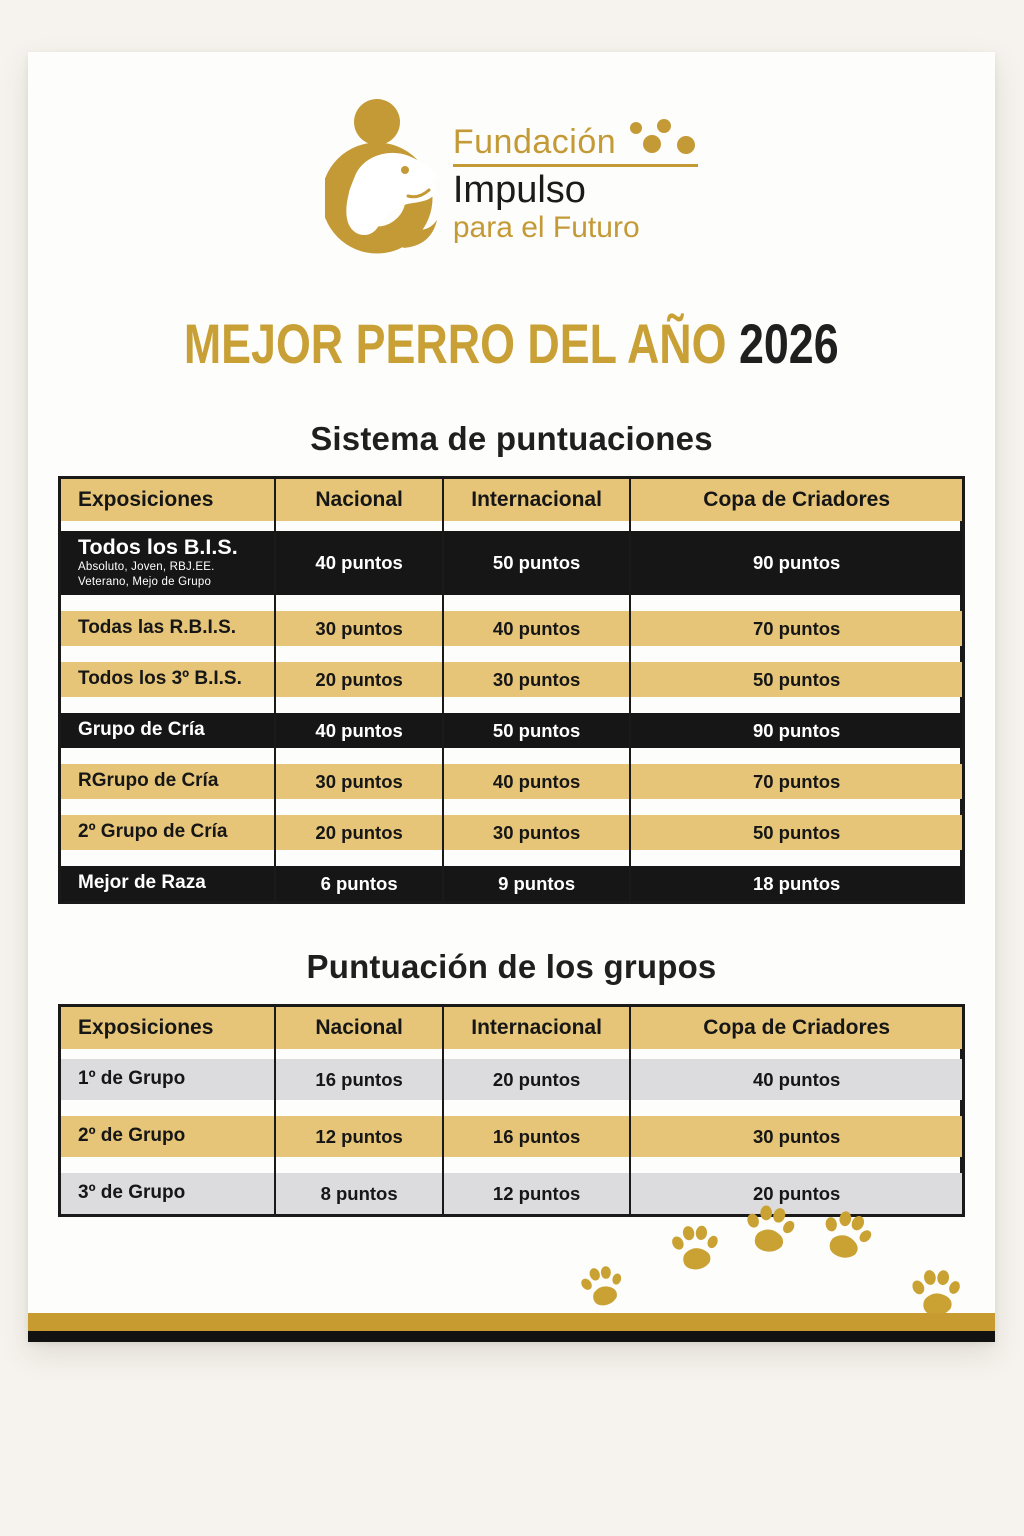 This screenshot has width=1024, height=1536. I want to click on logo-dots-icon, so click(662, 139).